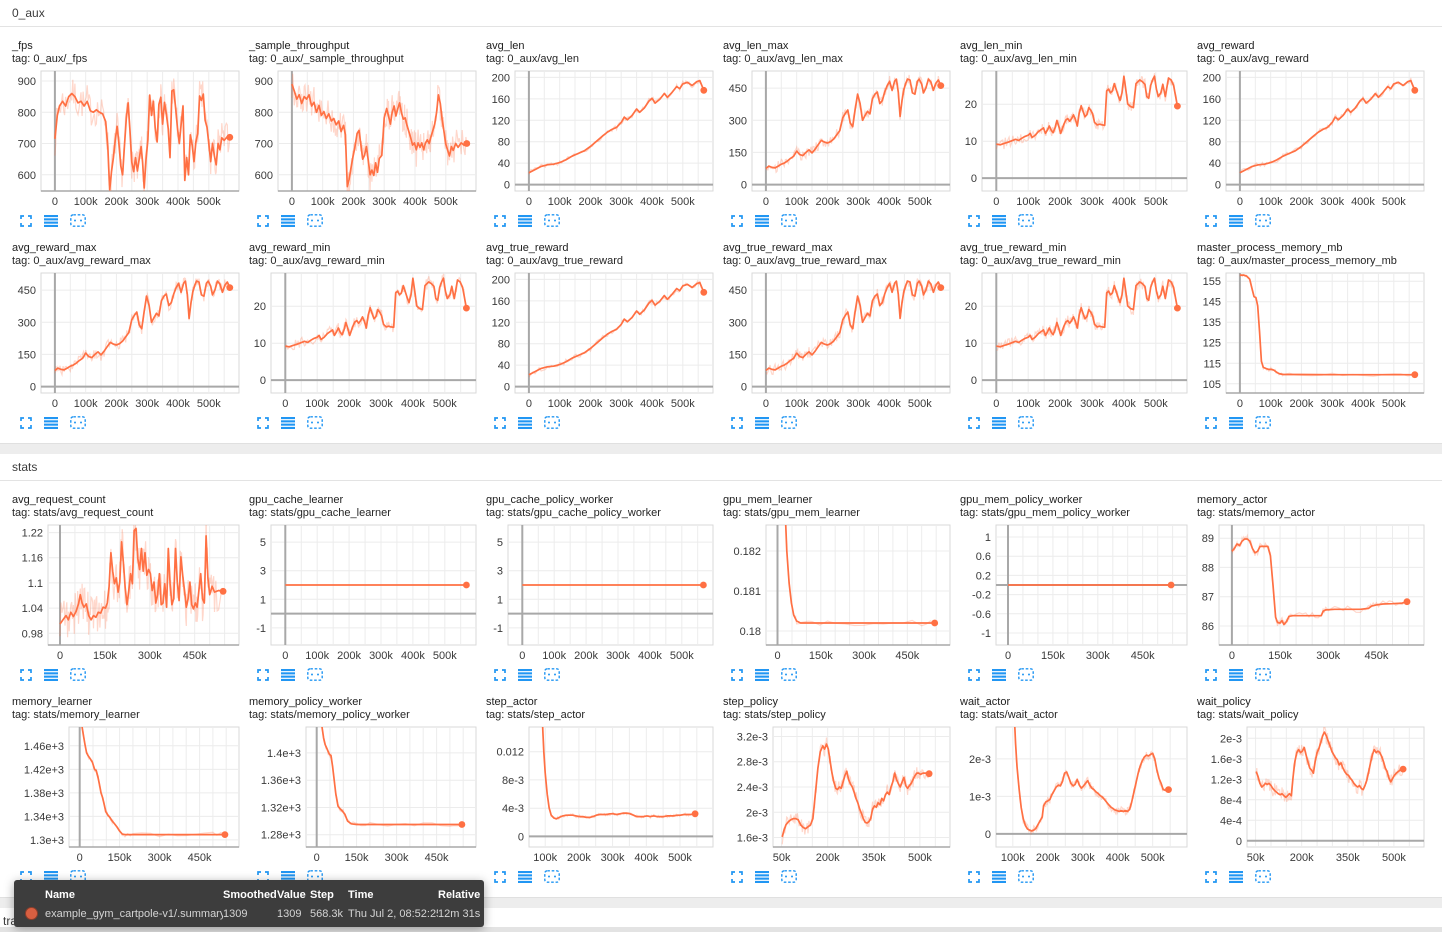 This screenshot has width=1442, height=932. Describe the element at coordinates (364, 796) in the screenshot. I see `line-chart-canvas: 1.28e+3 1.32e+3 1.36e+3 1.4e+3 0 150k 300k 450k` at that location.